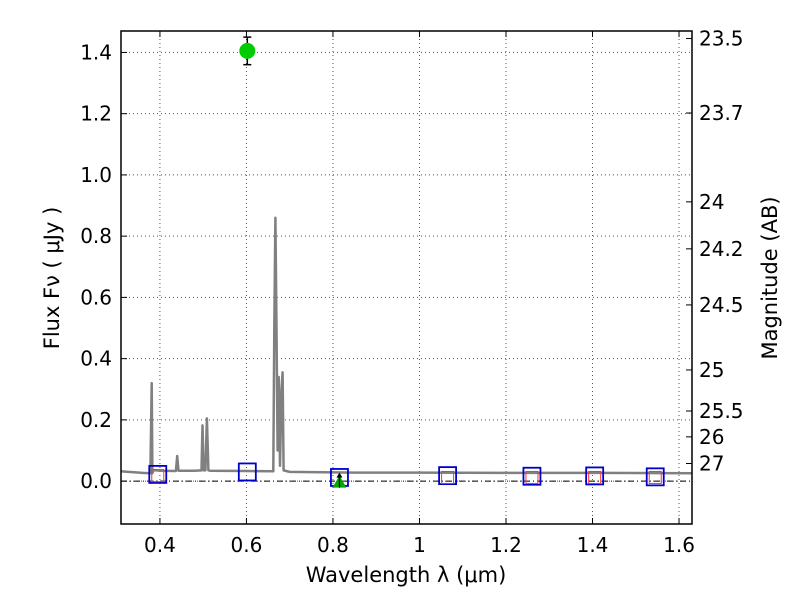 The width and height of the screenshot is (800, 600). I want to click on x-tick-label: 1, so click(419, 545).